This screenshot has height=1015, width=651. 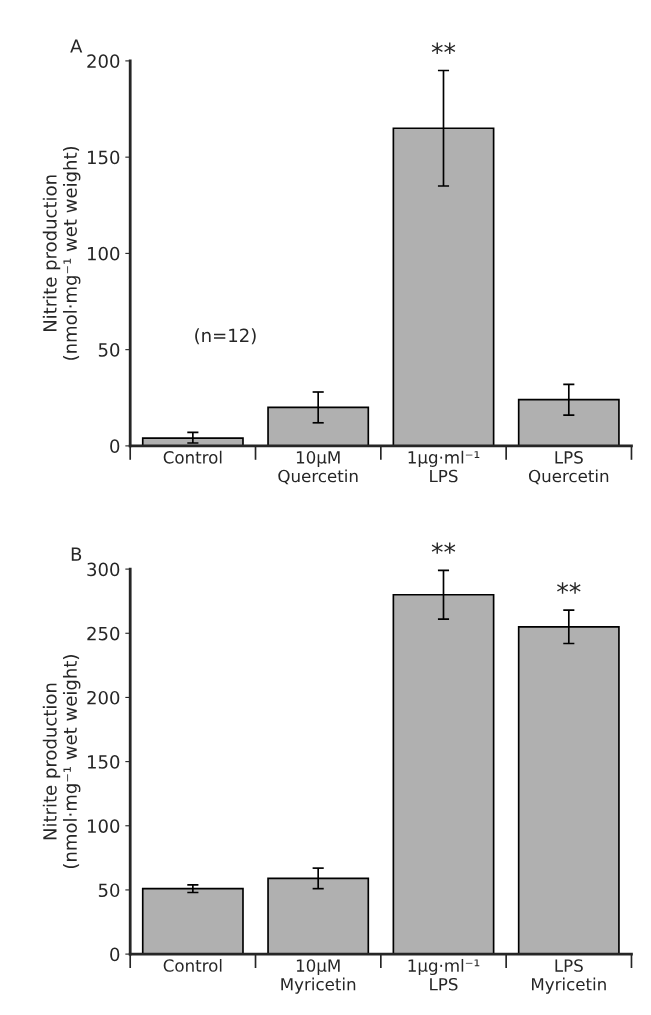 I want to click on chart-title: A, so click(x=76, y=46).